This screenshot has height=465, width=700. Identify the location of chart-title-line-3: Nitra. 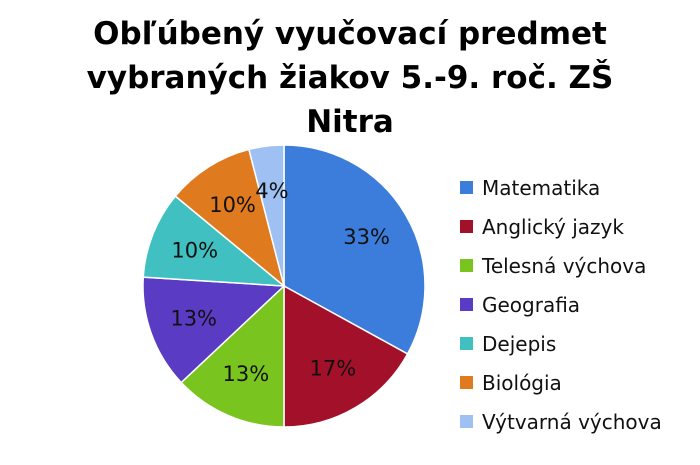
(350, 122).